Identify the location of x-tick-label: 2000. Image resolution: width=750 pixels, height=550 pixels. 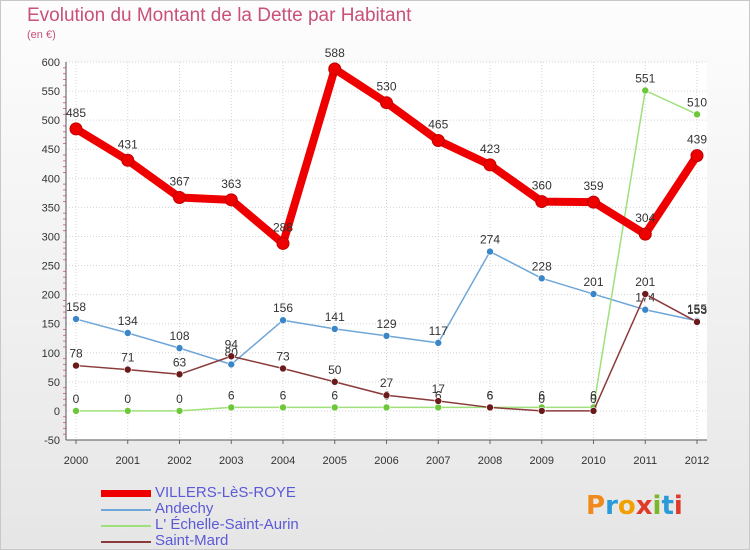
(76, 461).